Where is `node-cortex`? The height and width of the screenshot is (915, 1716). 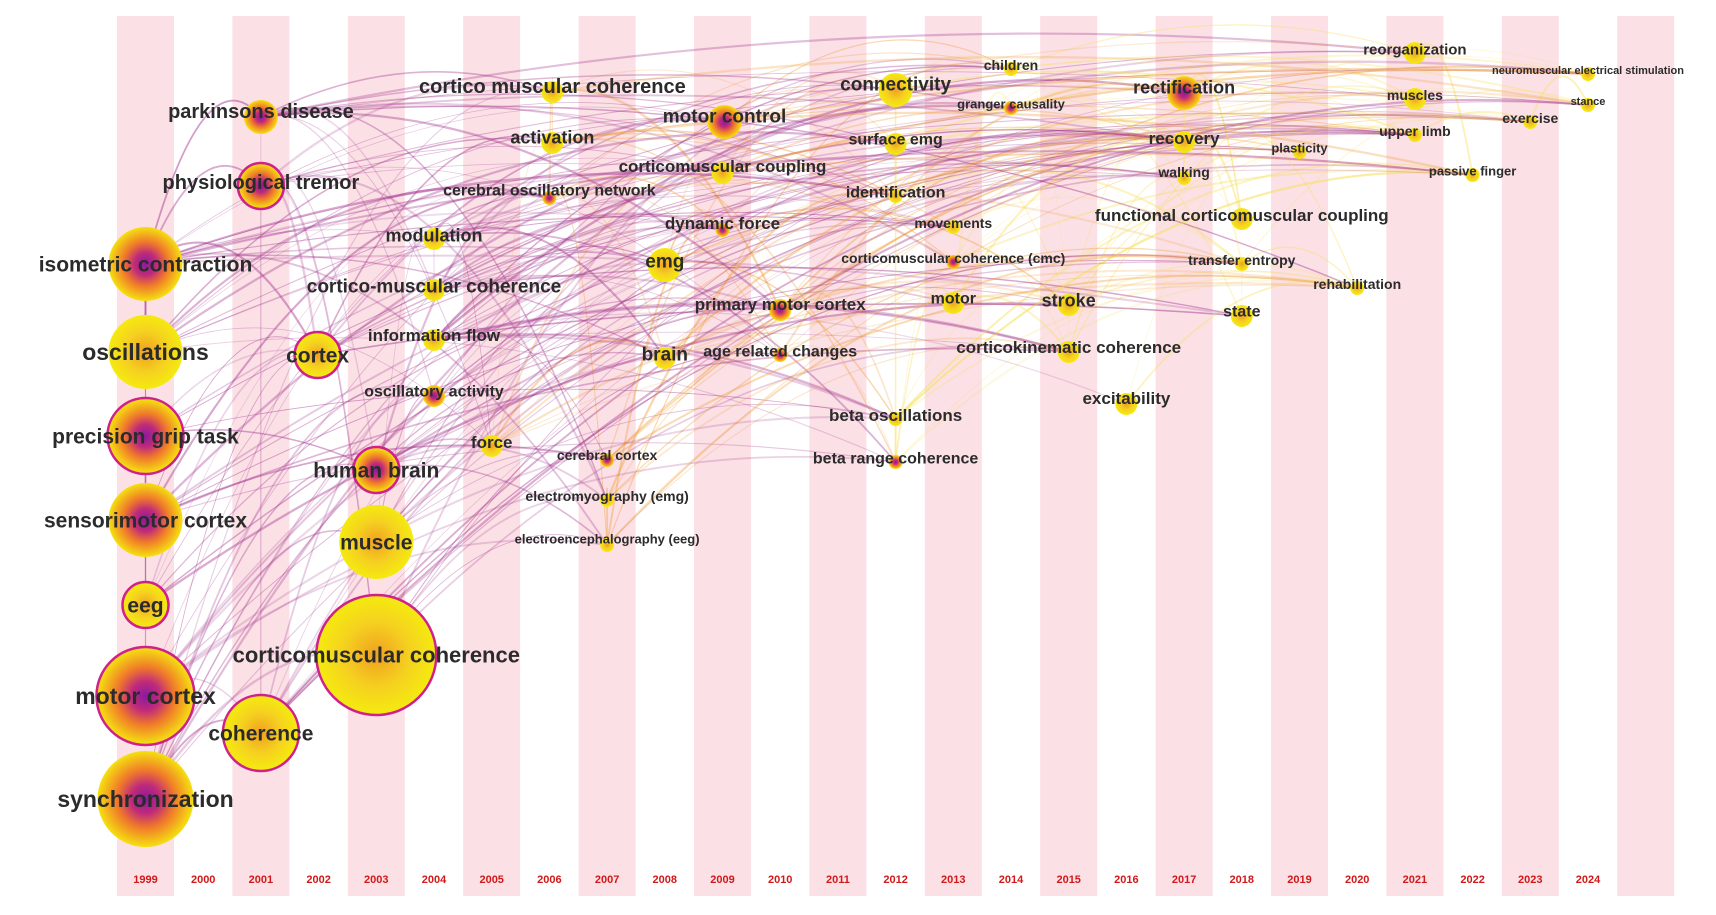 node-cortex is located at coordinates (317, 355).